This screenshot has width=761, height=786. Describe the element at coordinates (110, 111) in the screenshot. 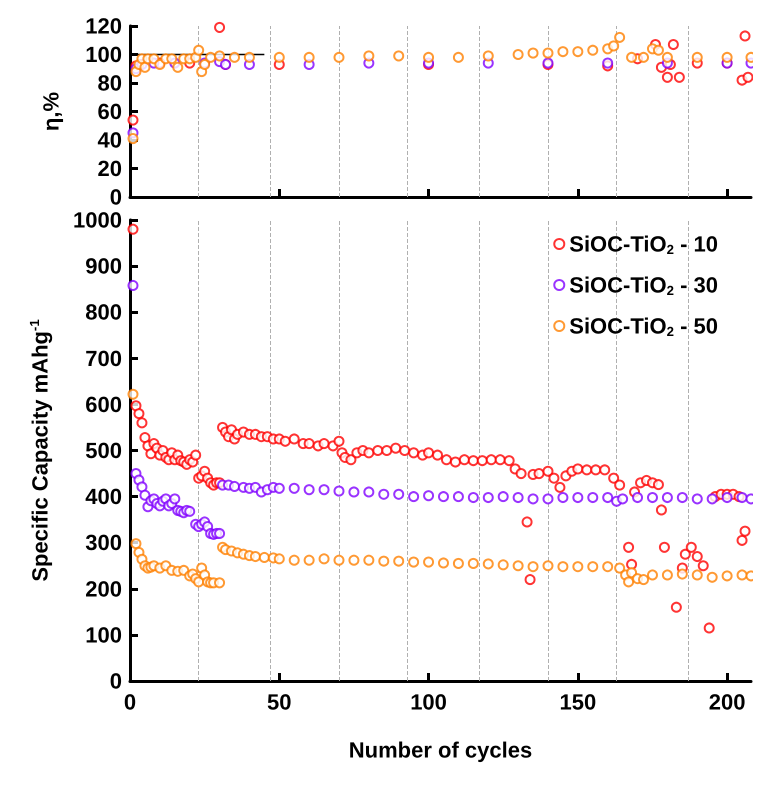

I see `y-tick-label: 60` at that location.